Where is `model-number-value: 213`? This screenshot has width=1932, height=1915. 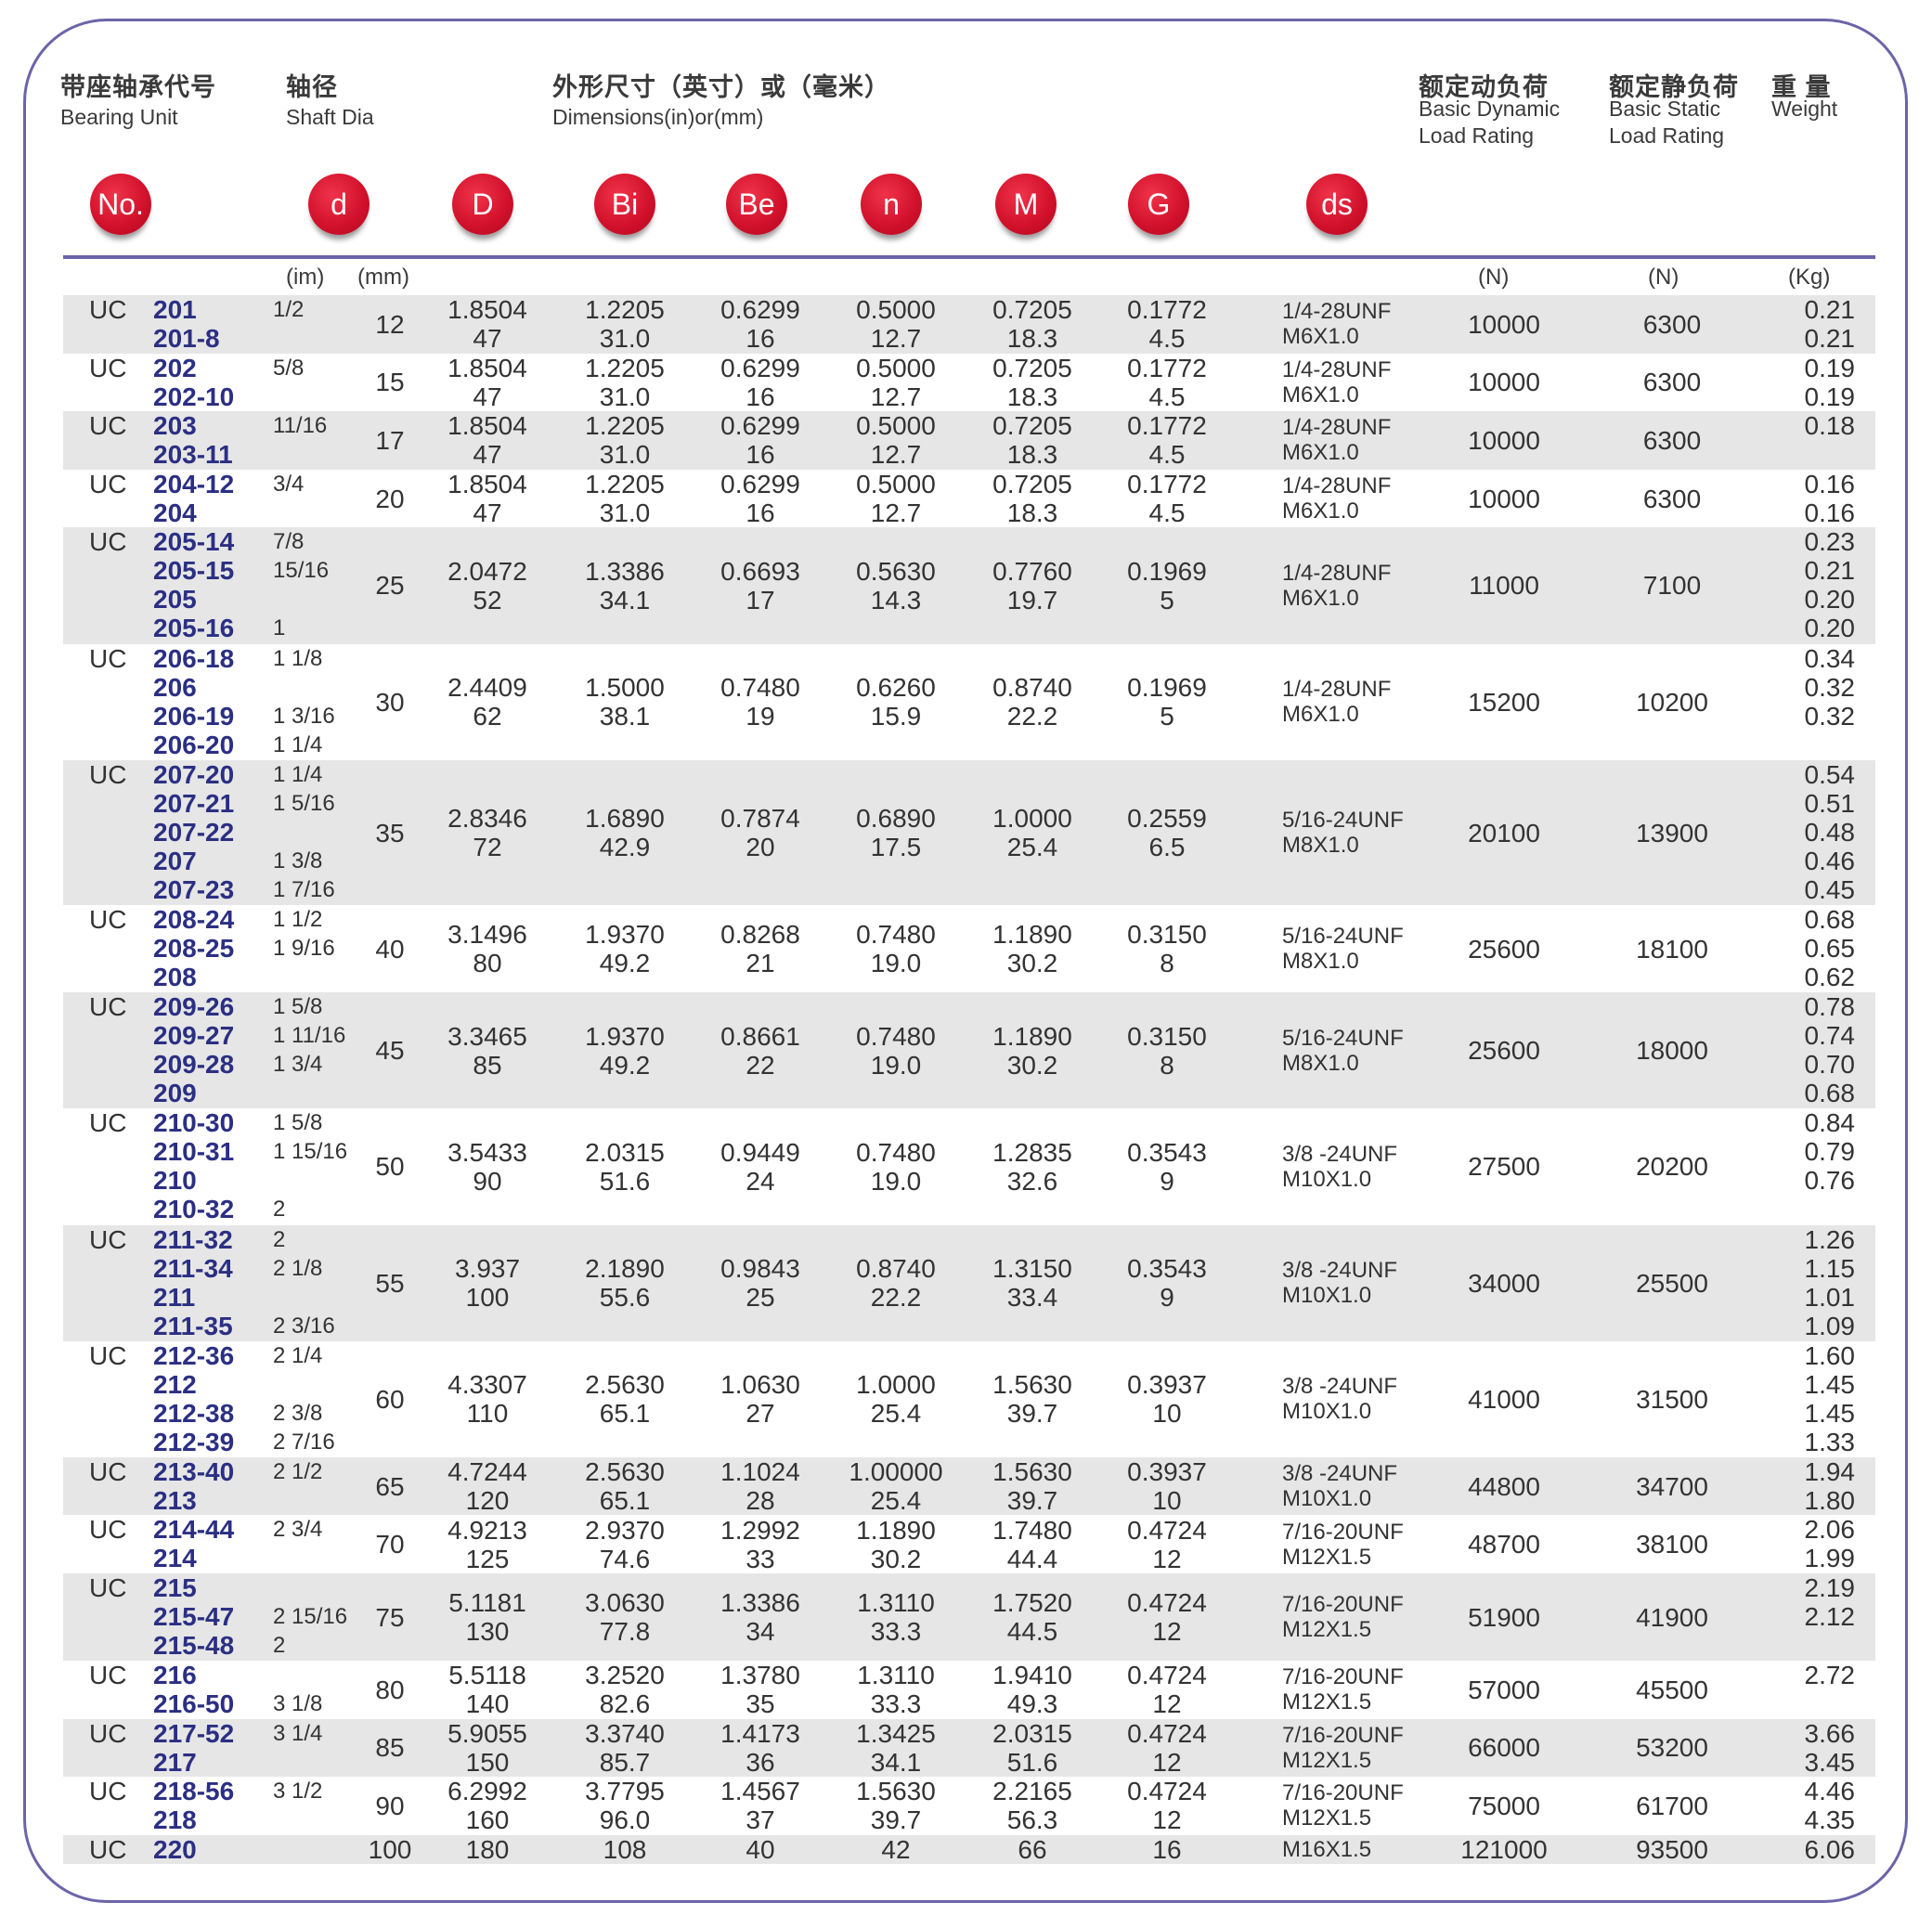 model-number-value: 213 is located at coordinates (175, 1500).